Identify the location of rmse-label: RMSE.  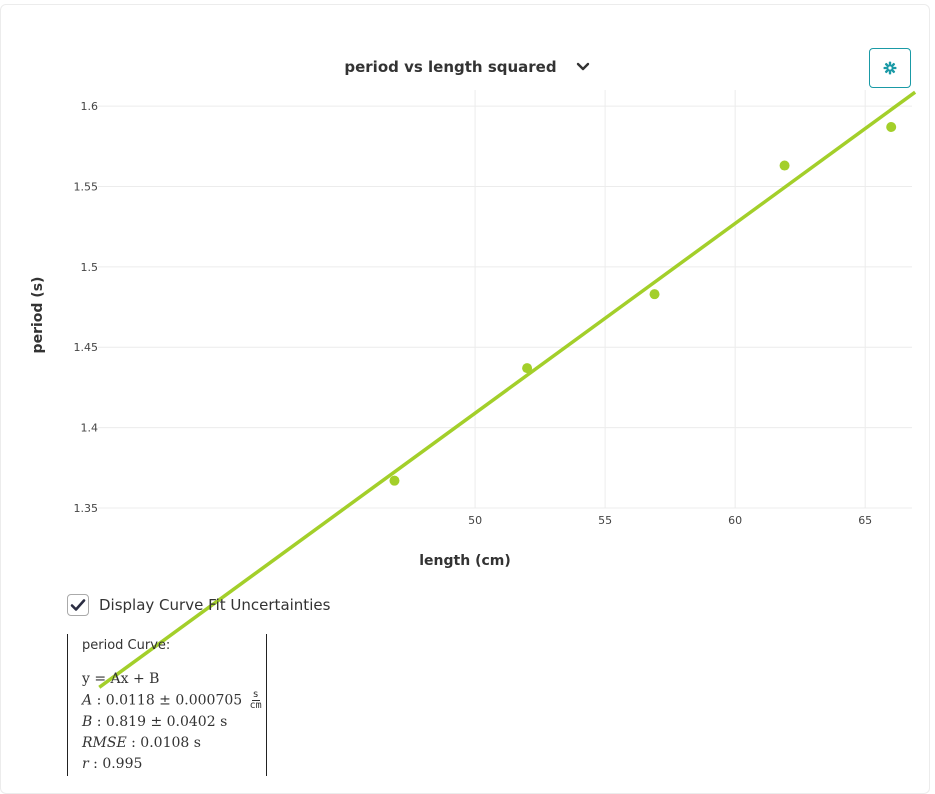
(104, 742).